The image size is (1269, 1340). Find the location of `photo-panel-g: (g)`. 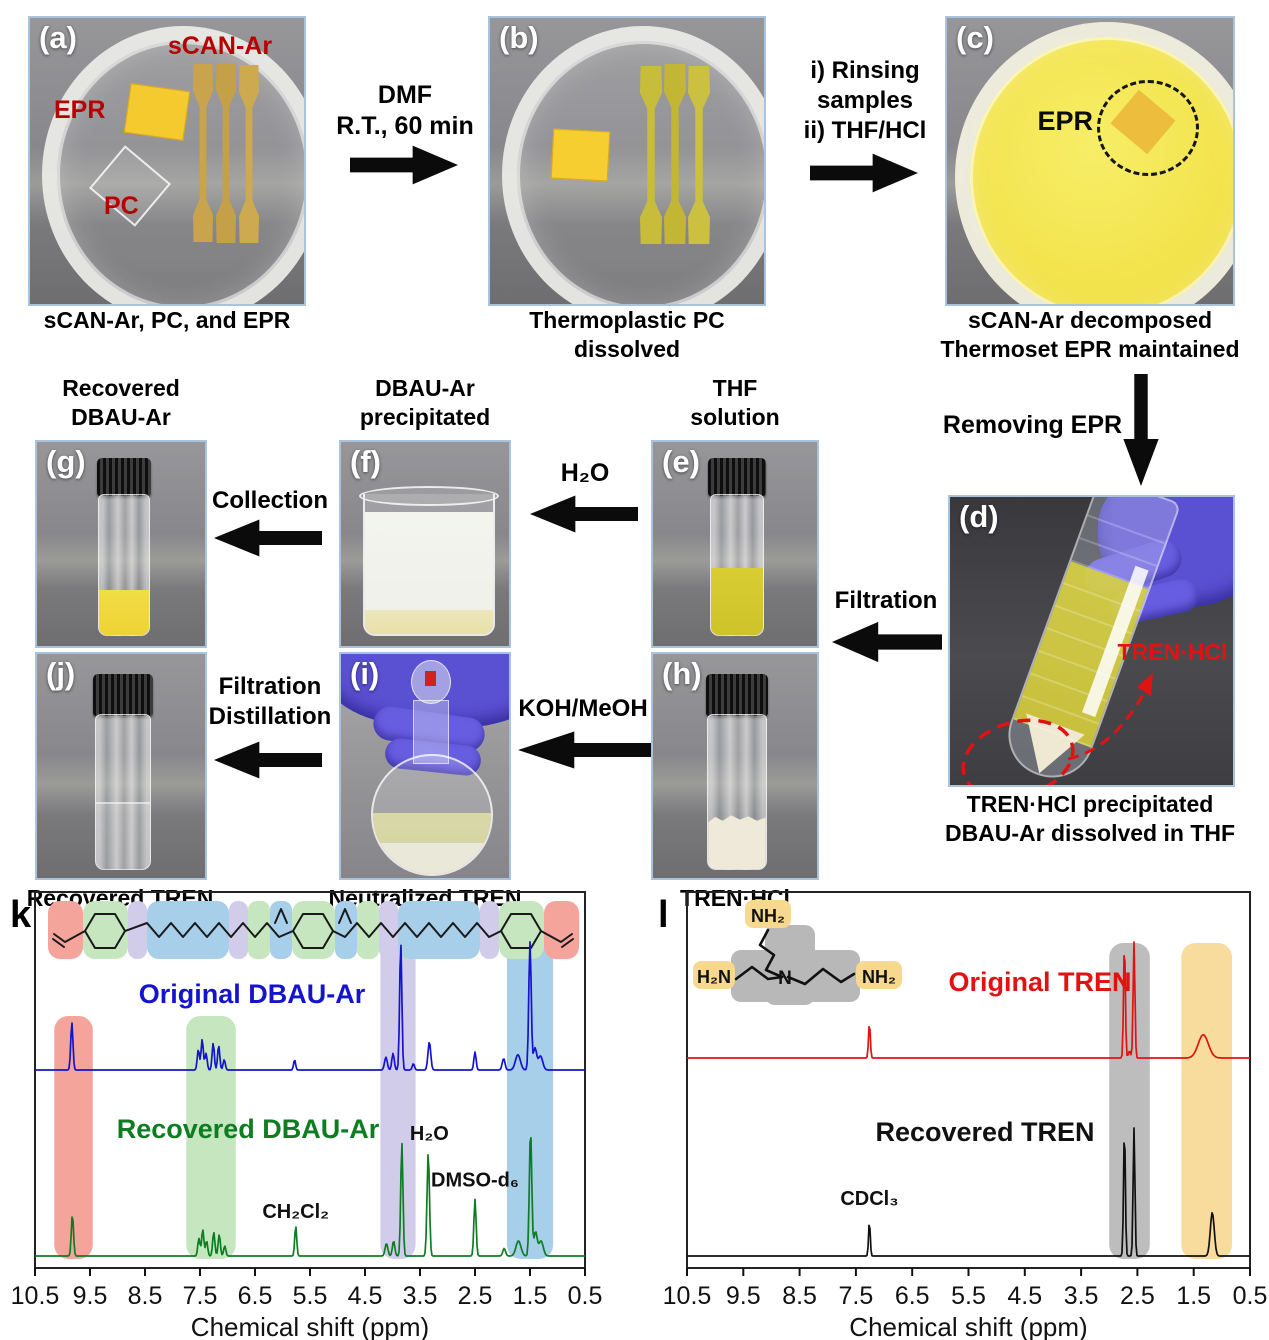

photo-panel-g: (g) is located at coordinates (121, 544).